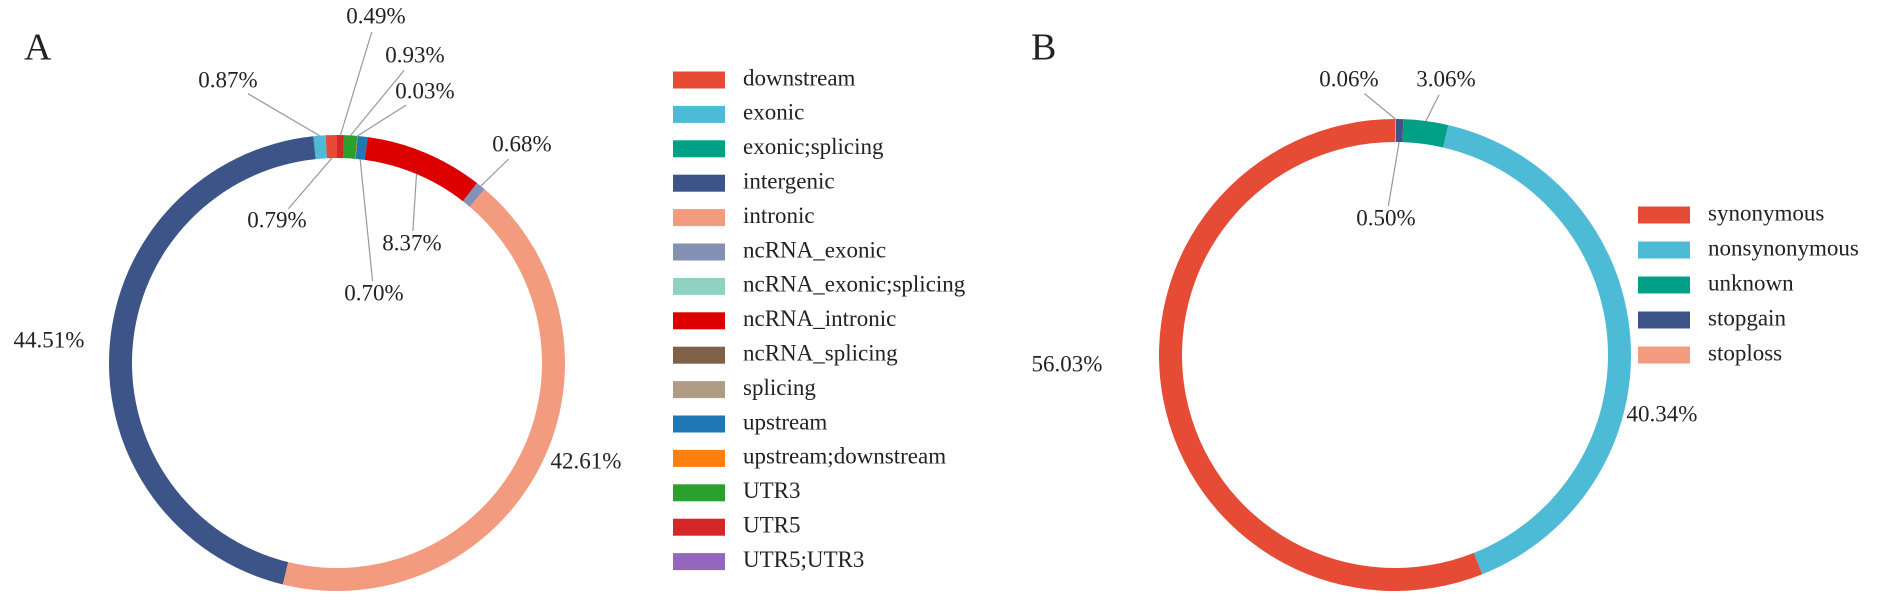 The image size is (1902, 600). What do you see at coordinates (785, 421) in the screenshot?
I see `legend-label: upstream` at bounding box center [785, 421].